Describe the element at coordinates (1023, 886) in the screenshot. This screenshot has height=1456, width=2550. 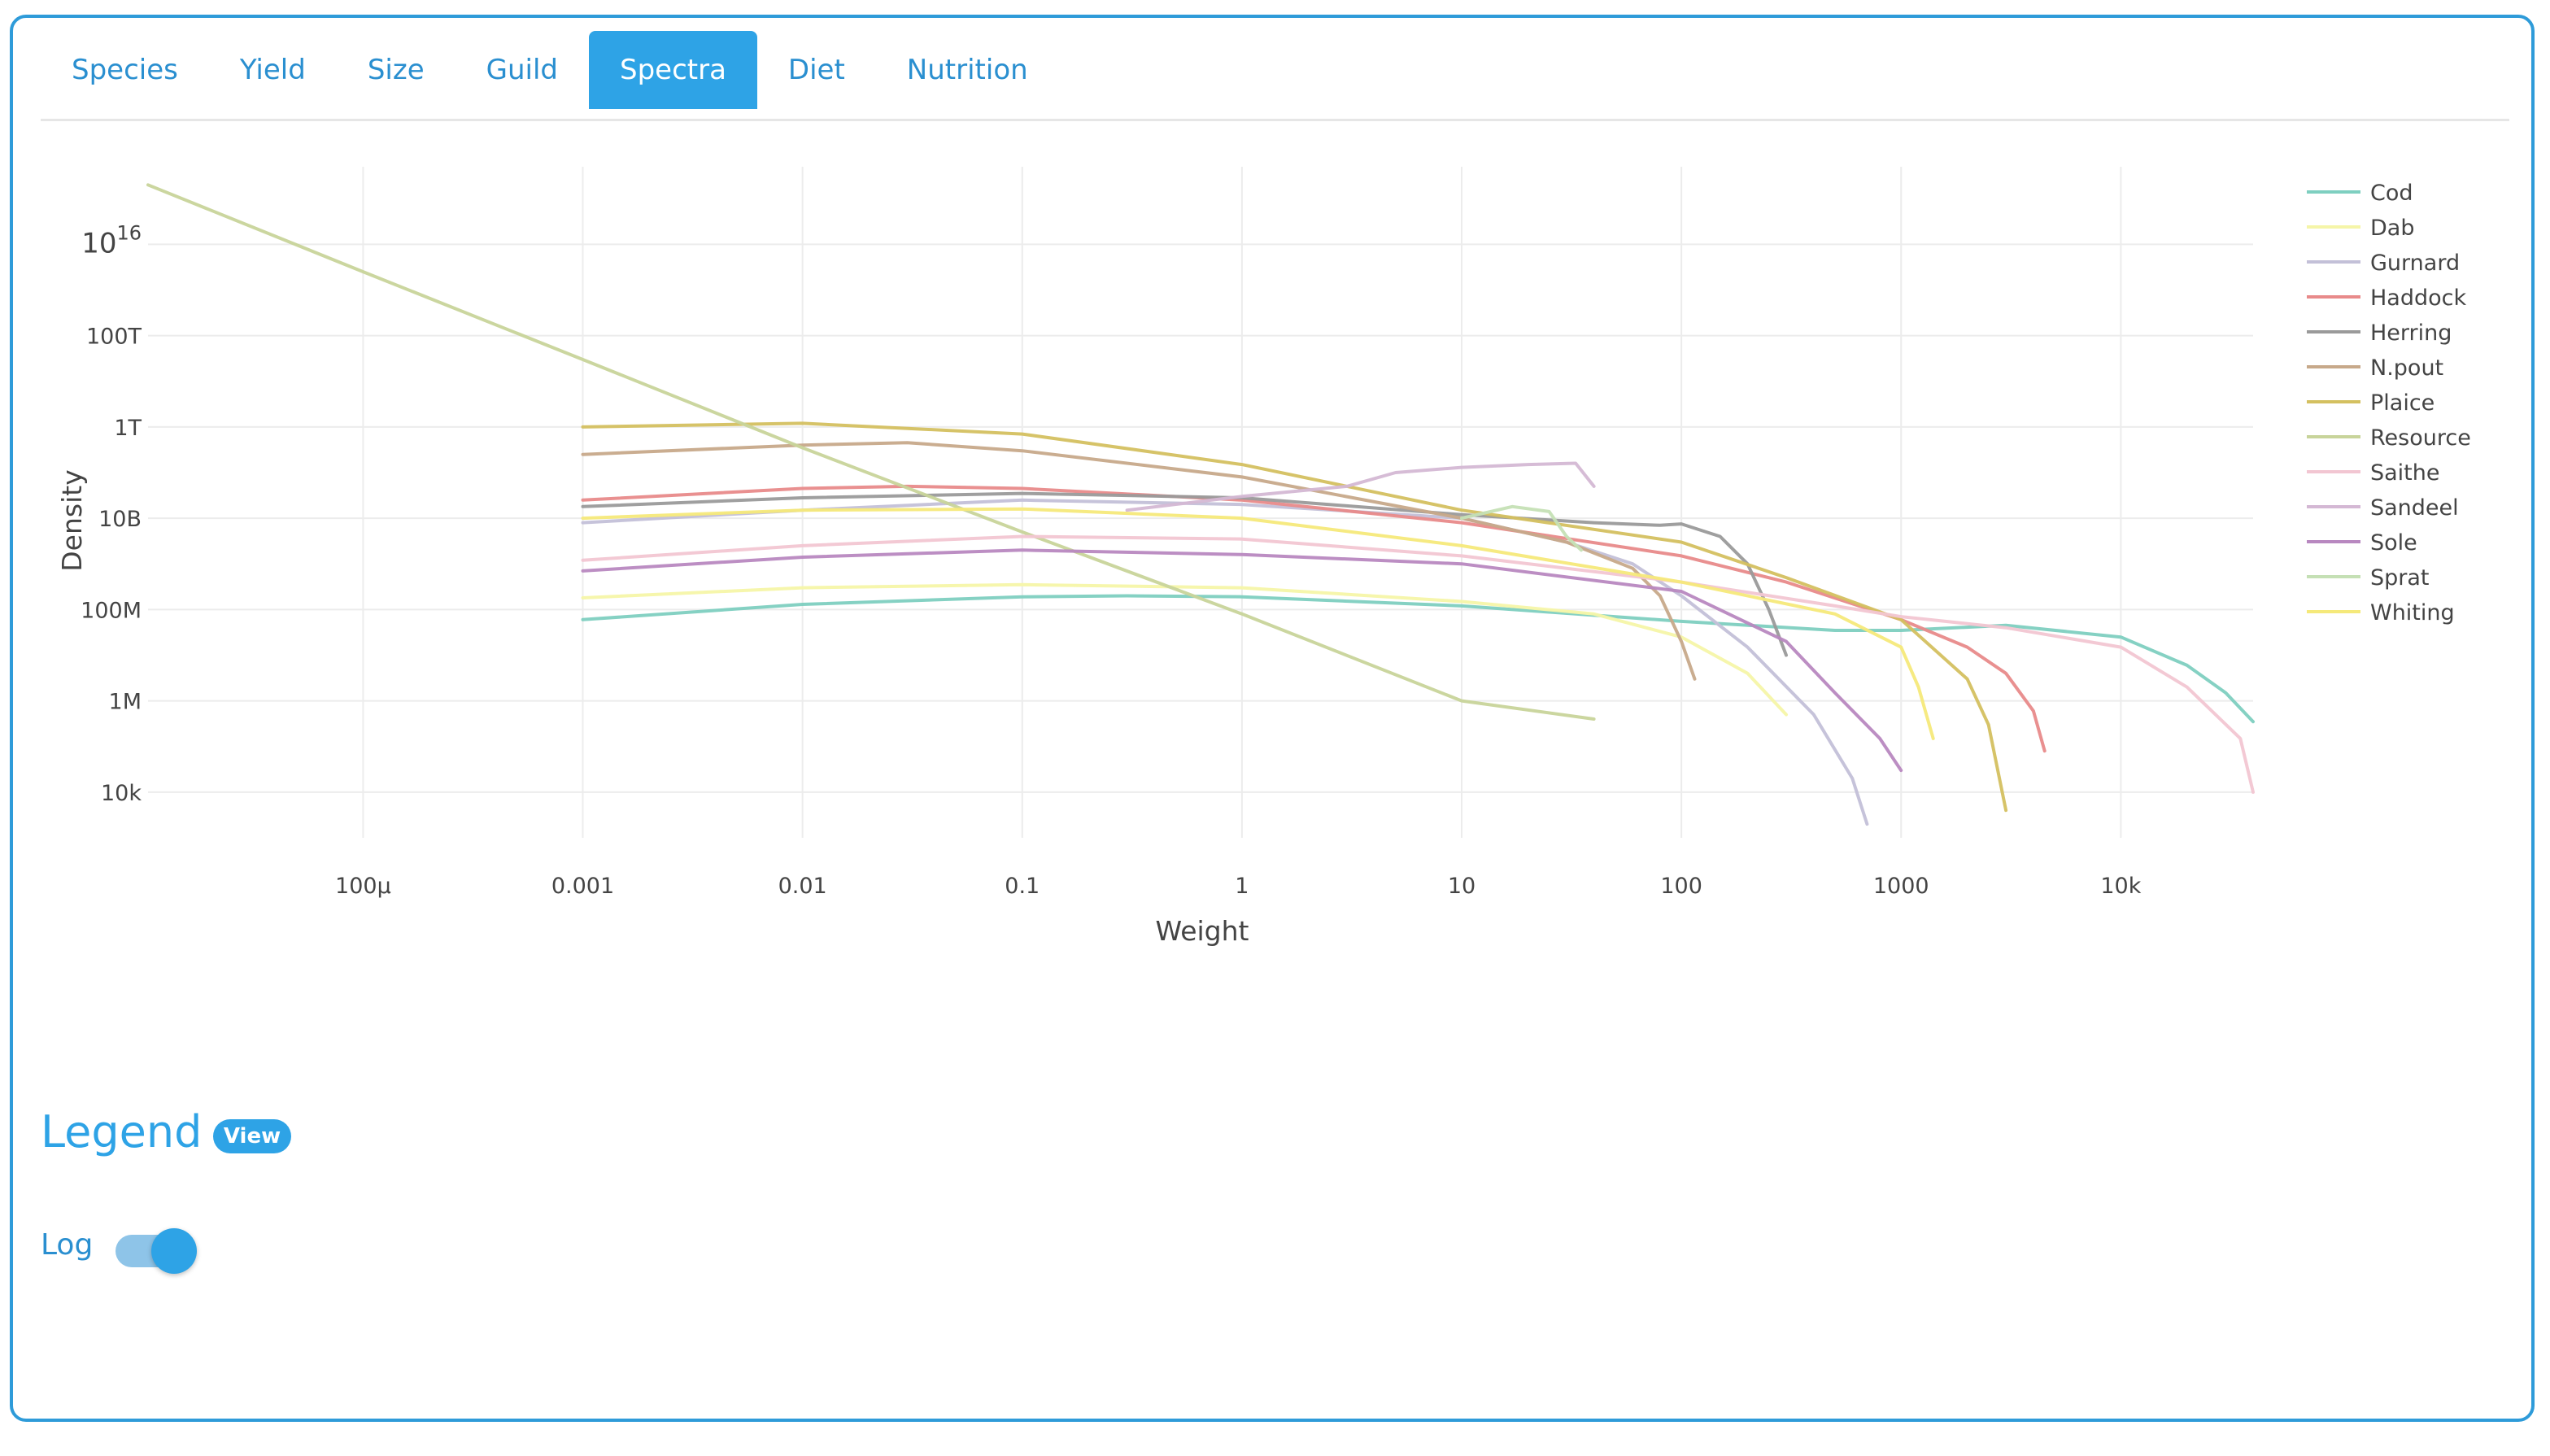
I see `x-tick-label: 0.1` at that location.